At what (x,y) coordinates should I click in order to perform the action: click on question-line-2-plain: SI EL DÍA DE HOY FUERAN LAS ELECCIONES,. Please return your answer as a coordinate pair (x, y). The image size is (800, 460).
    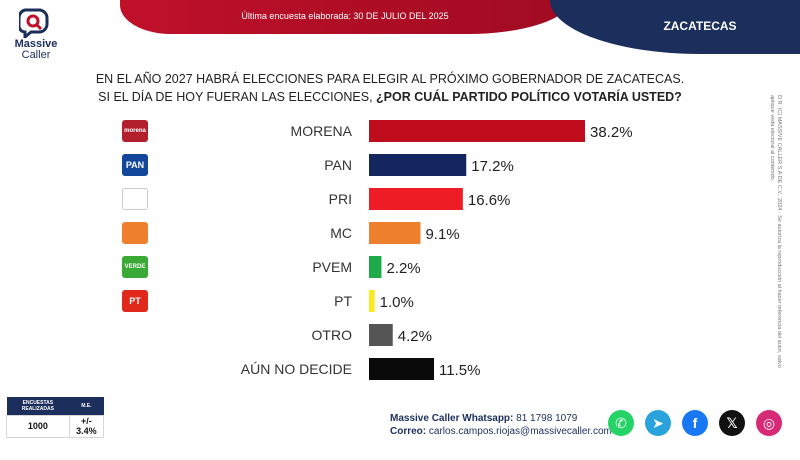
    Looking at the image, I should click on (237, 97).